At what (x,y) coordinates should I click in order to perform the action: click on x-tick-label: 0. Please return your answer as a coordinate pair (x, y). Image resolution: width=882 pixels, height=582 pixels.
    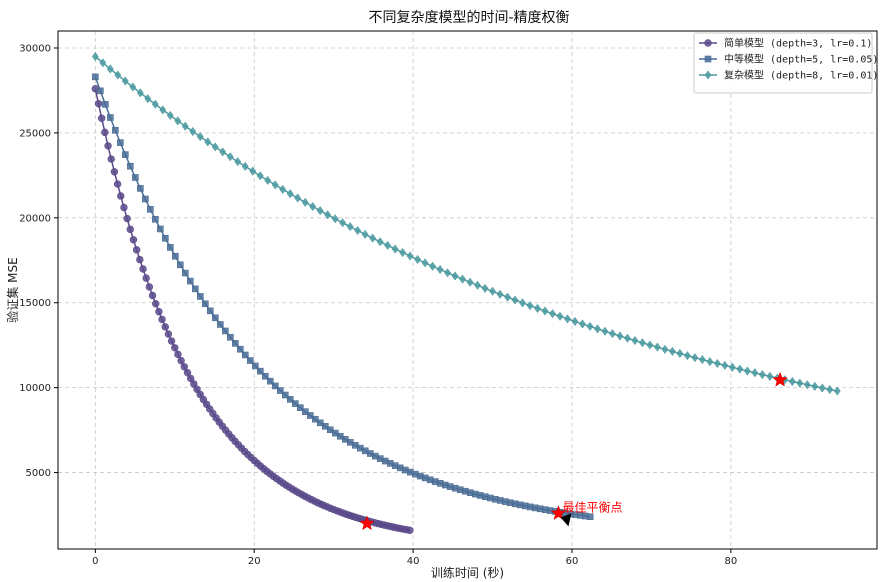
    Looking at the image, I should click on (95, 561).